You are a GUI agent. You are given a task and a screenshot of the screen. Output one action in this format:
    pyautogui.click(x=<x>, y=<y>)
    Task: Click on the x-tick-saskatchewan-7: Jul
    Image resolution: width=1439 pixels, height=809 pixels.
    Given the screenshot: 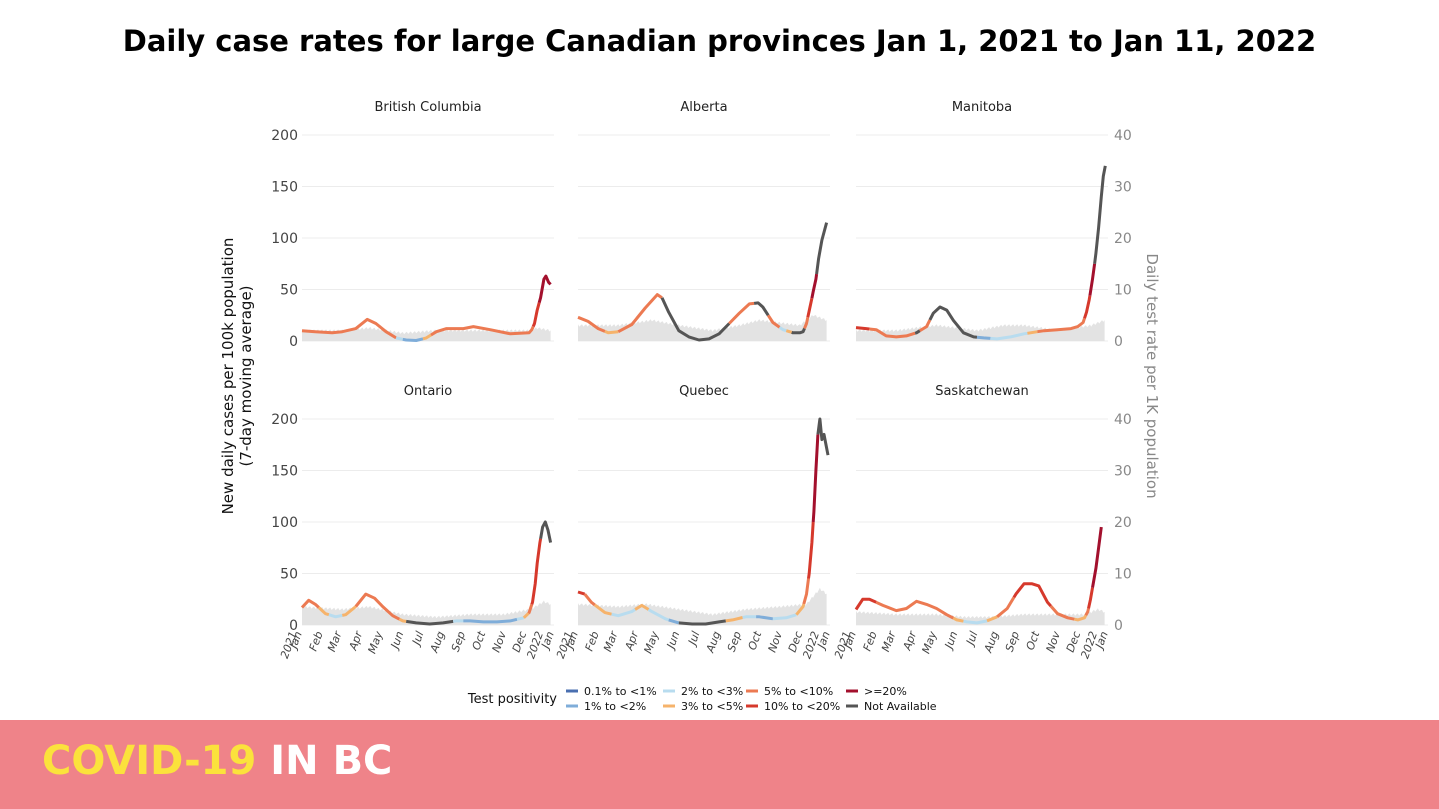 What is the action you would take?
    pyautogui.click(x=971, y=639)
    